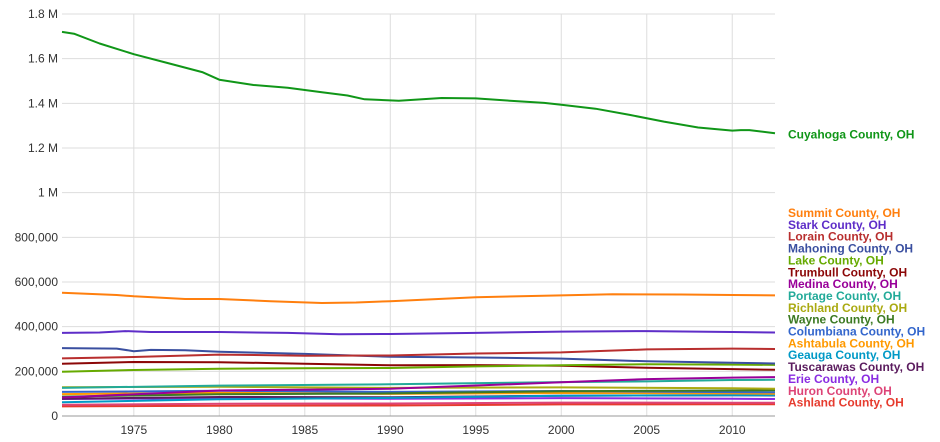 This screenshot has height=442, width=940. What do you see at coordinates (851, 134) in the screenshot?
I see `series-label: Cuyahoga County, OH` at bounding box center [851, 134].